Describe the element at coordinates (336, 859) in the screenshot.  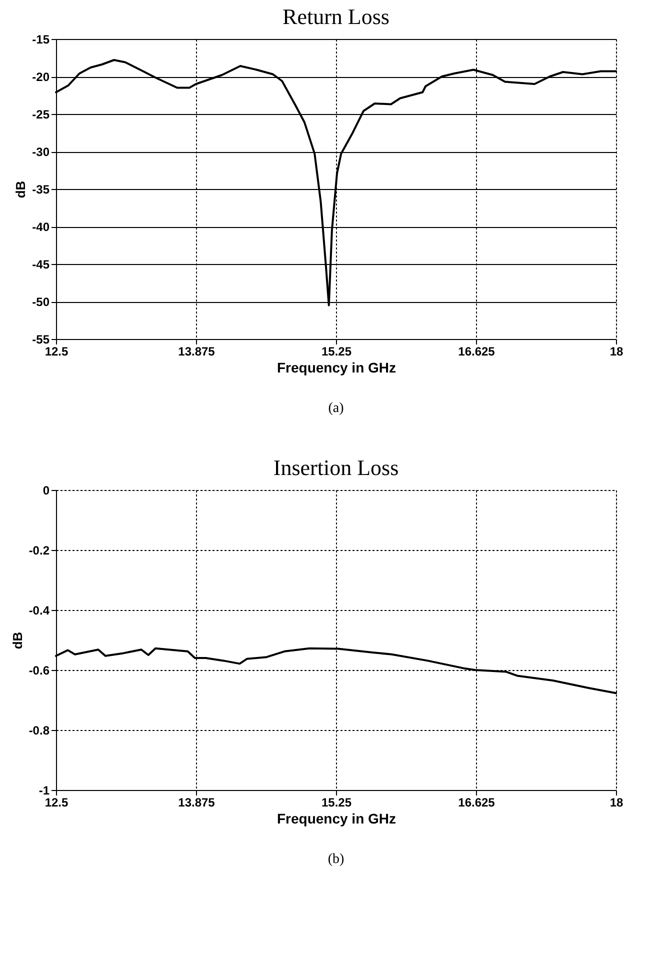
I see `text: (b)` at that location.